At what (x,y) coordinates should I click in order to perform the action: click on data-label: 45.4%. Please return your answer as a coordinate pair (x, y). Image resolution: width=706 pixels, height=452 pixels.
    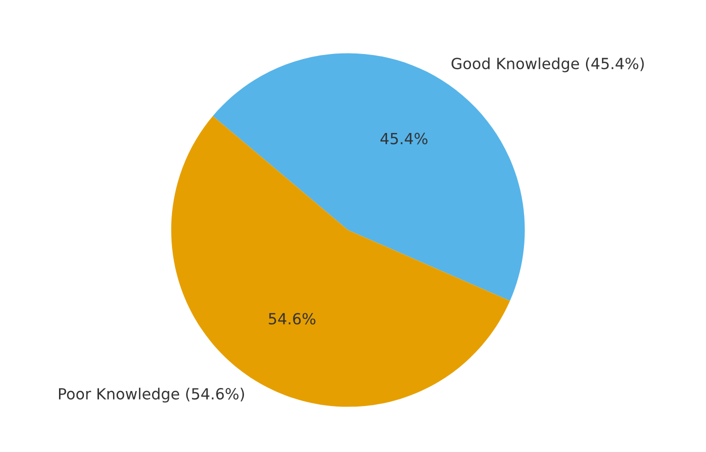
    Looking at the image, I should click on (404, 138).